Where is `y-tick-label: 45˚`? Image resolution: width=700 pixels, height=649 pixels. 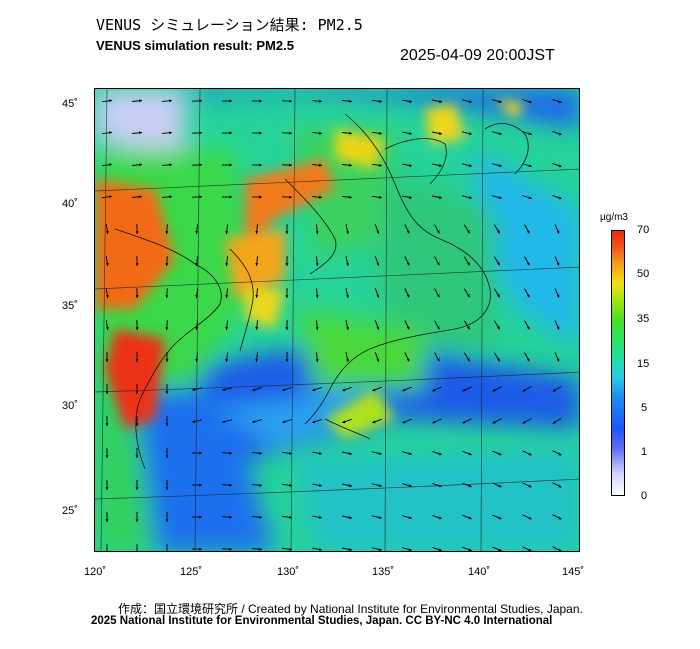
y-tick-label: 45˚ is located at coordinates (70, 104).